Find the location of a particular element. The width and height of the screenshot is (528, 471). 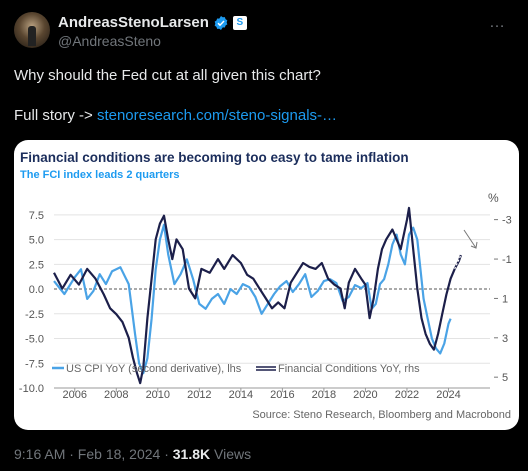

x-tick-label: 2020 is located at coordinates (365, 395).